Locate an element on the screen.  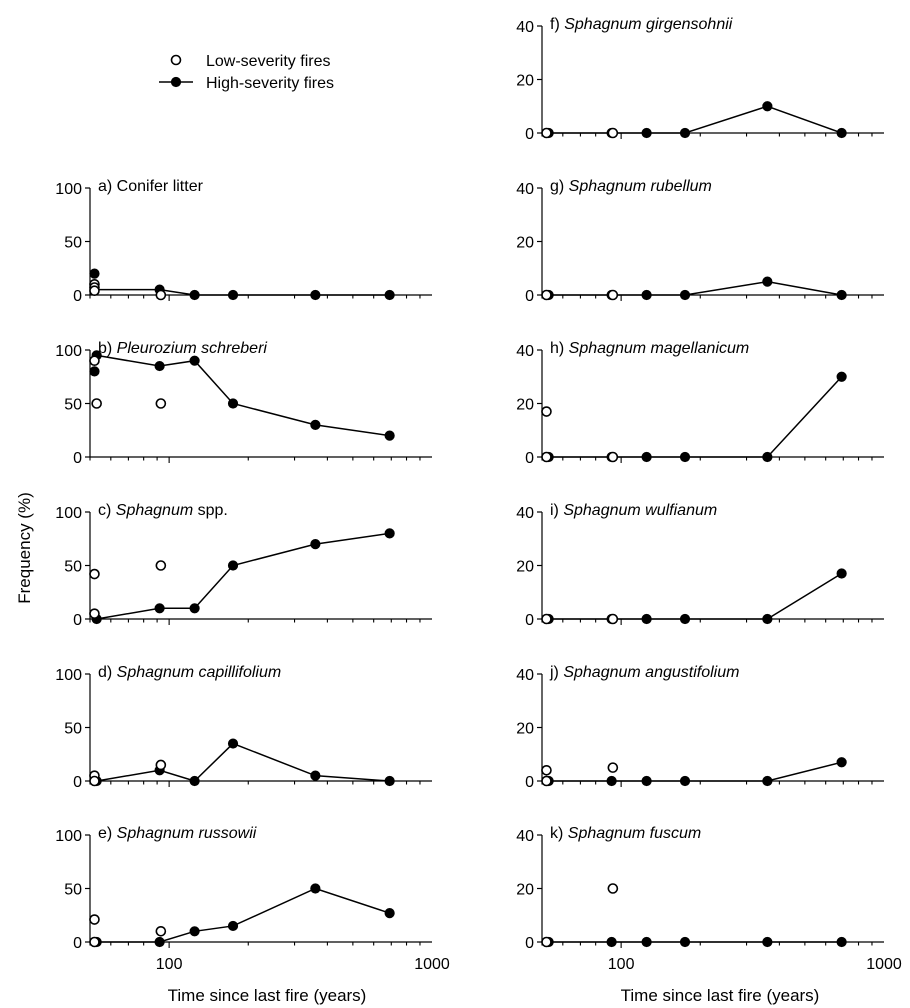
x-axis-label-right: Time since last fire (years) is located at coordinates (720, 995).